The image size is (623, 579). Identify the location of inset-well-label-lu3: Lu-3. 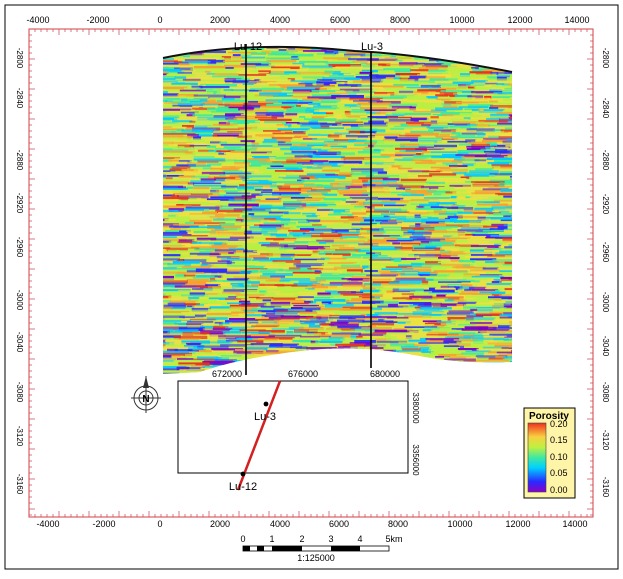
(265, 417).